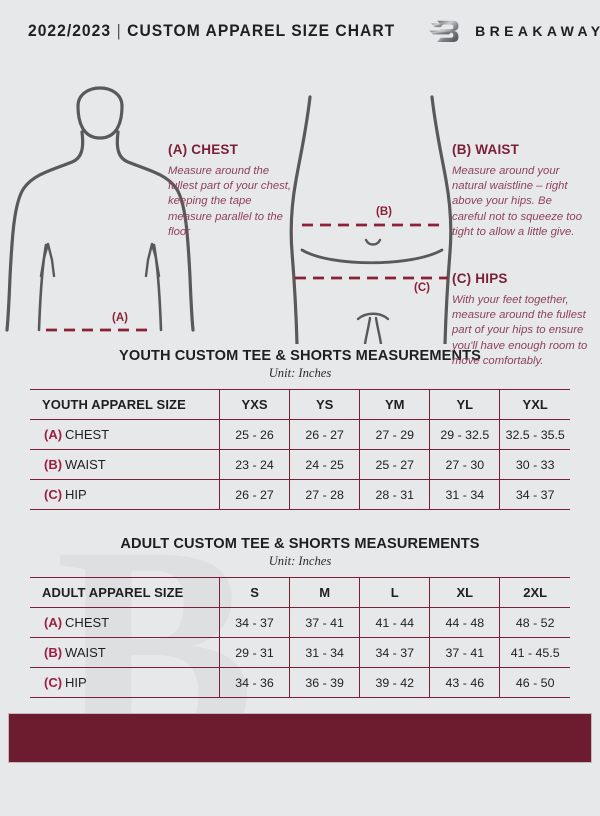 This screenshot has width=600, height=816. I want to click on measurement-value-cell: 29 - 32.5, so click(465, 434).